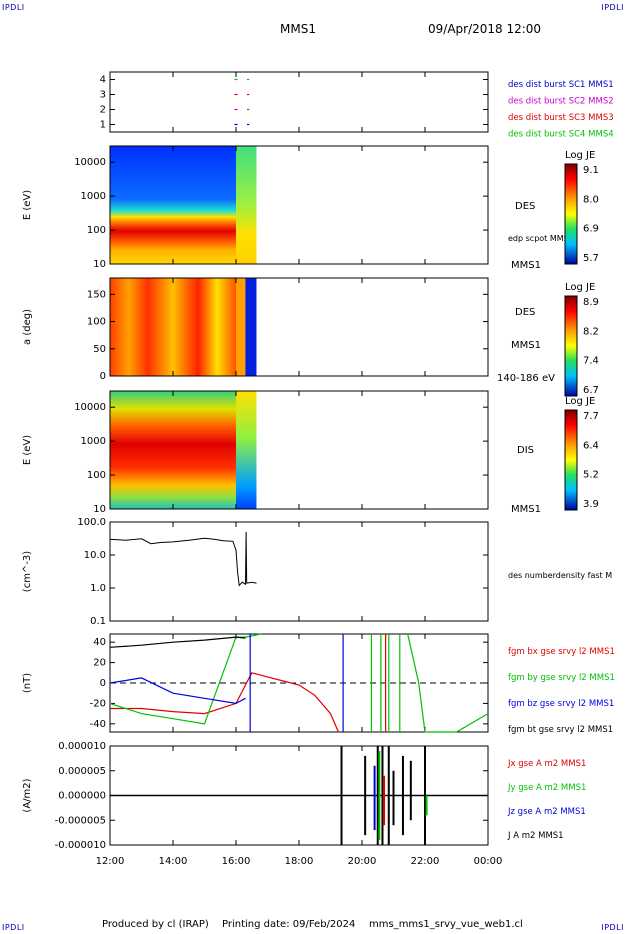  What do you see at coordinates (289, 924) in the screenshot?
I see `footer-printing-date: Printing date: 09/Feb/2024` at bounding box center [289, 924].